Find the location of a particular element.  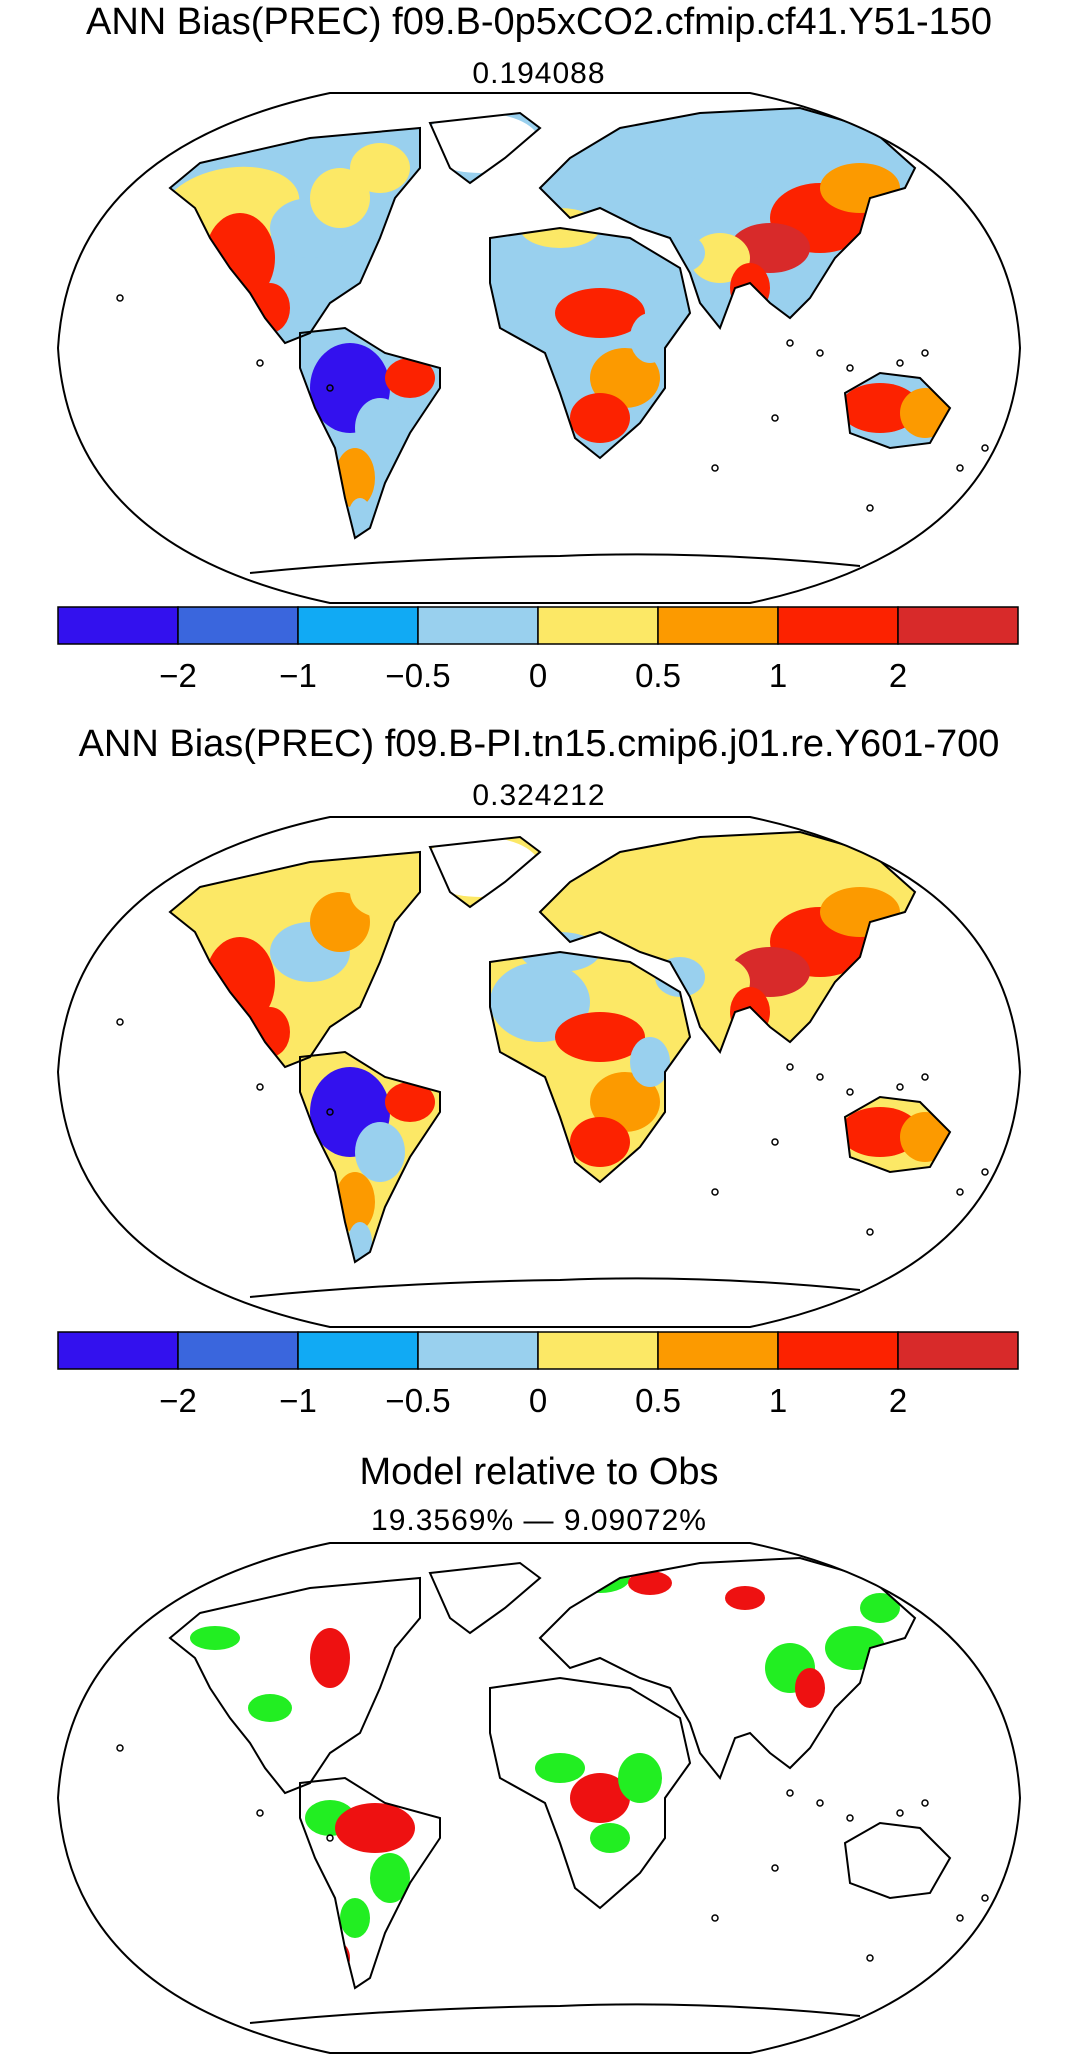

panel-1-value: 0.194088 is located at coordinates (539, 73).